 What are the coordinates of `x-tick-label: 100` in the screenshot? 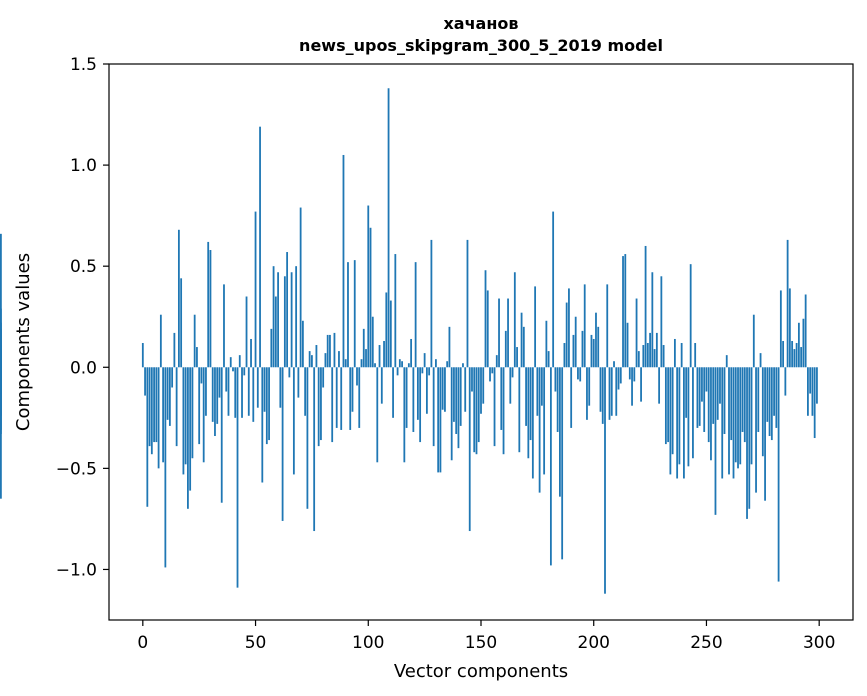 It's located at (368, 643).